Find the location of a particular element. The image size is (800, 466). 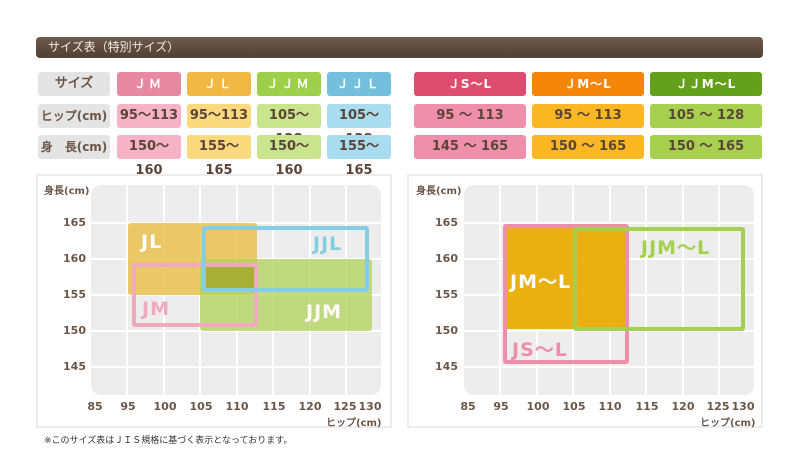

y-axis-title-left: 身長(cm) is located at coordinates (67, 191).